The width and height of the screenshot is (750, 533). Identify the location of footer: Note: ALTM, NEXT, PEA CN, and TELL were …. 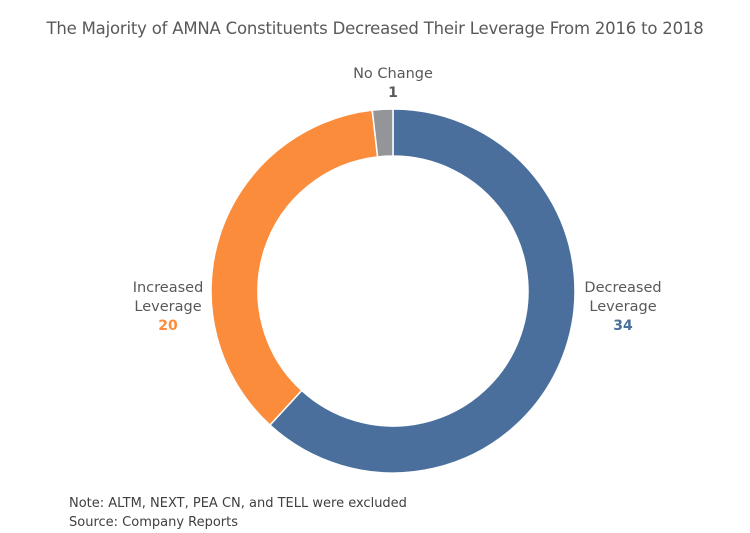
(238, 513).